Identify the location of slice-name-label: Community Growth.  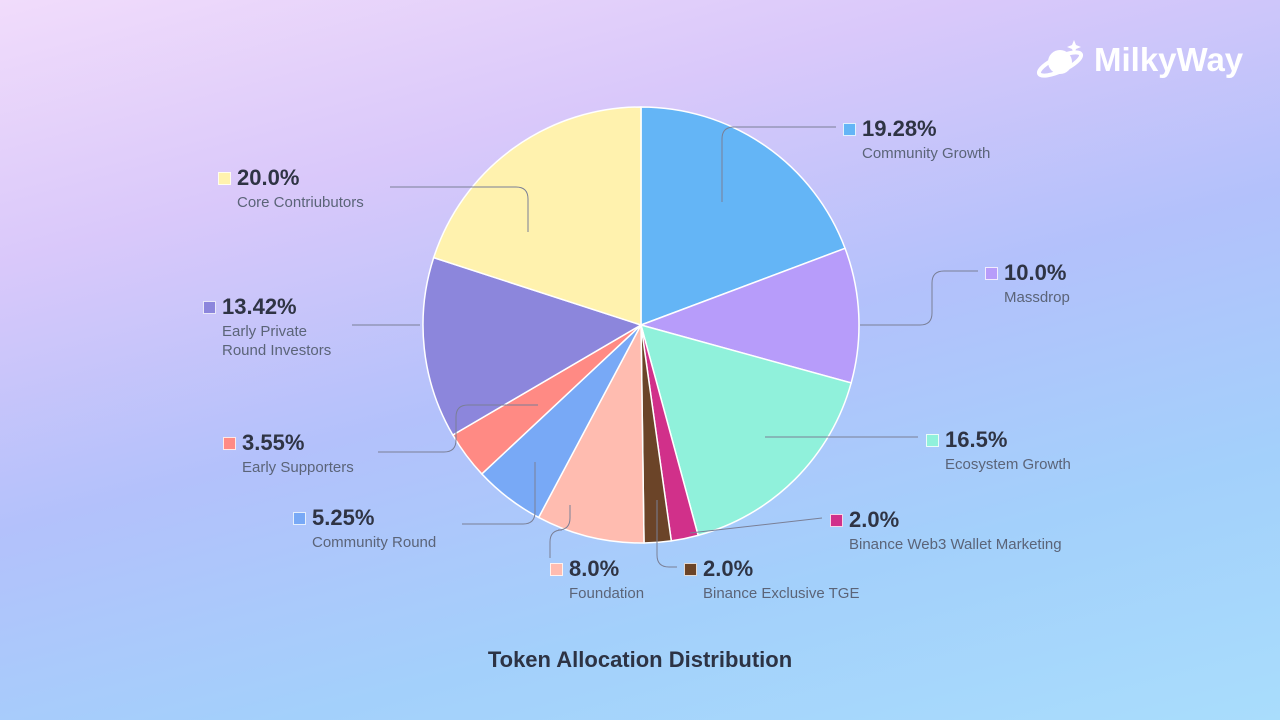
(926, 153).